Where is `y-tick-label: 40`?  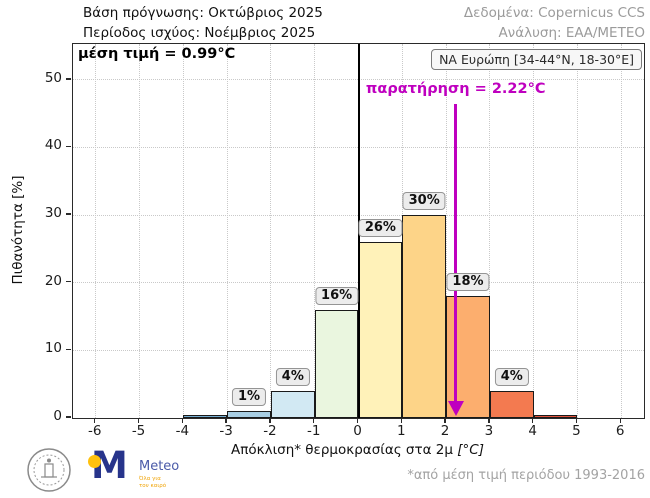 y-tick-label: 40 is located at coordinates (53, 145).